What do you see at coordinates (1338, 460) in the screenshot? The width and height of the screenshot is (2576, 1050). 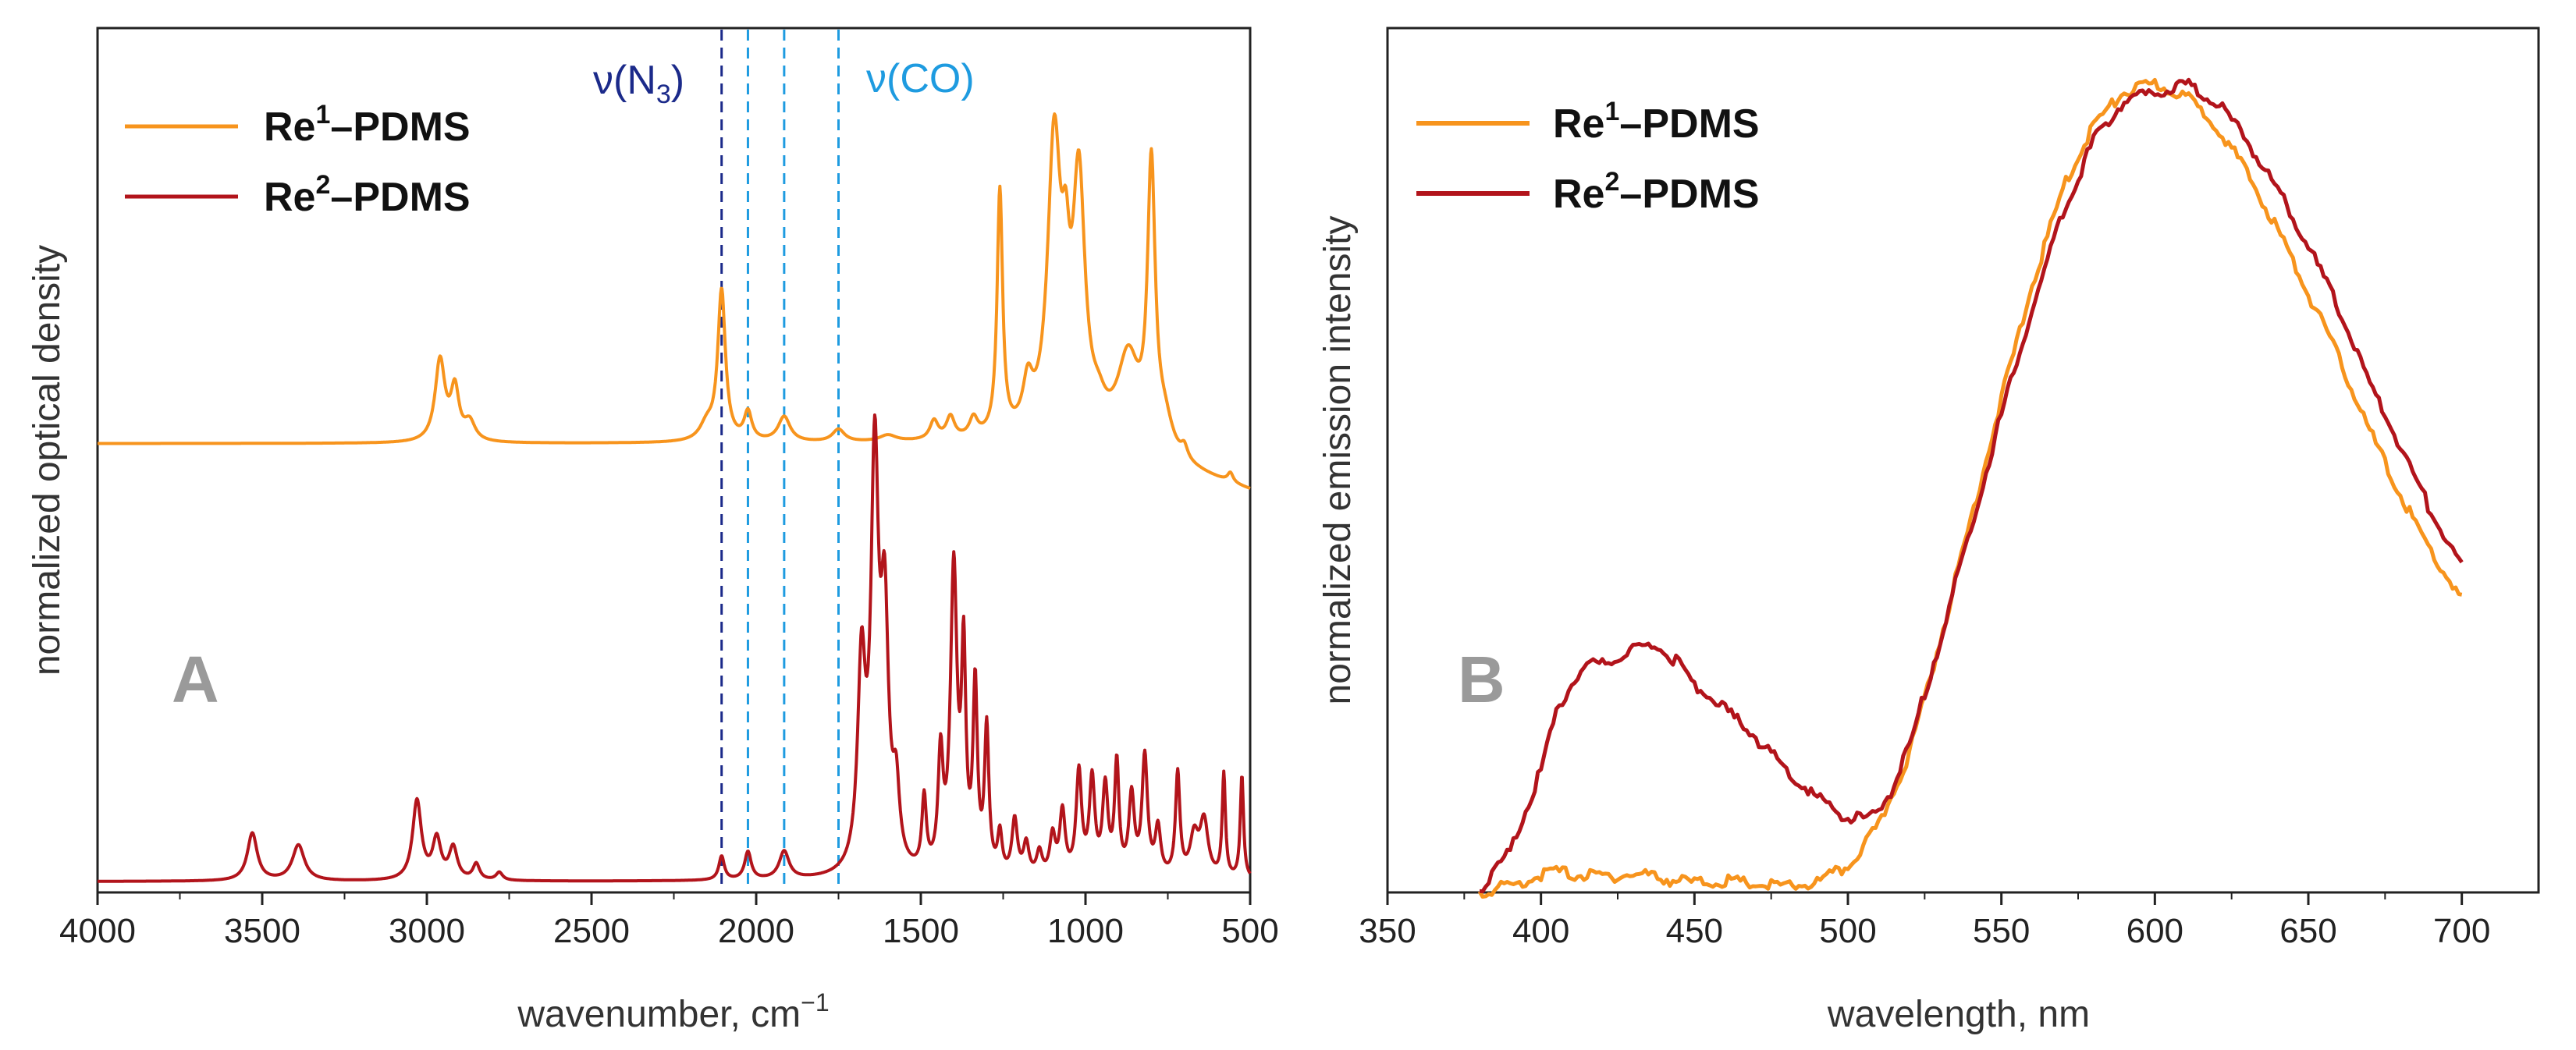 I see `panel-b-y-axis-title: normalized emission intensity` at bounding box center [1338, 460].